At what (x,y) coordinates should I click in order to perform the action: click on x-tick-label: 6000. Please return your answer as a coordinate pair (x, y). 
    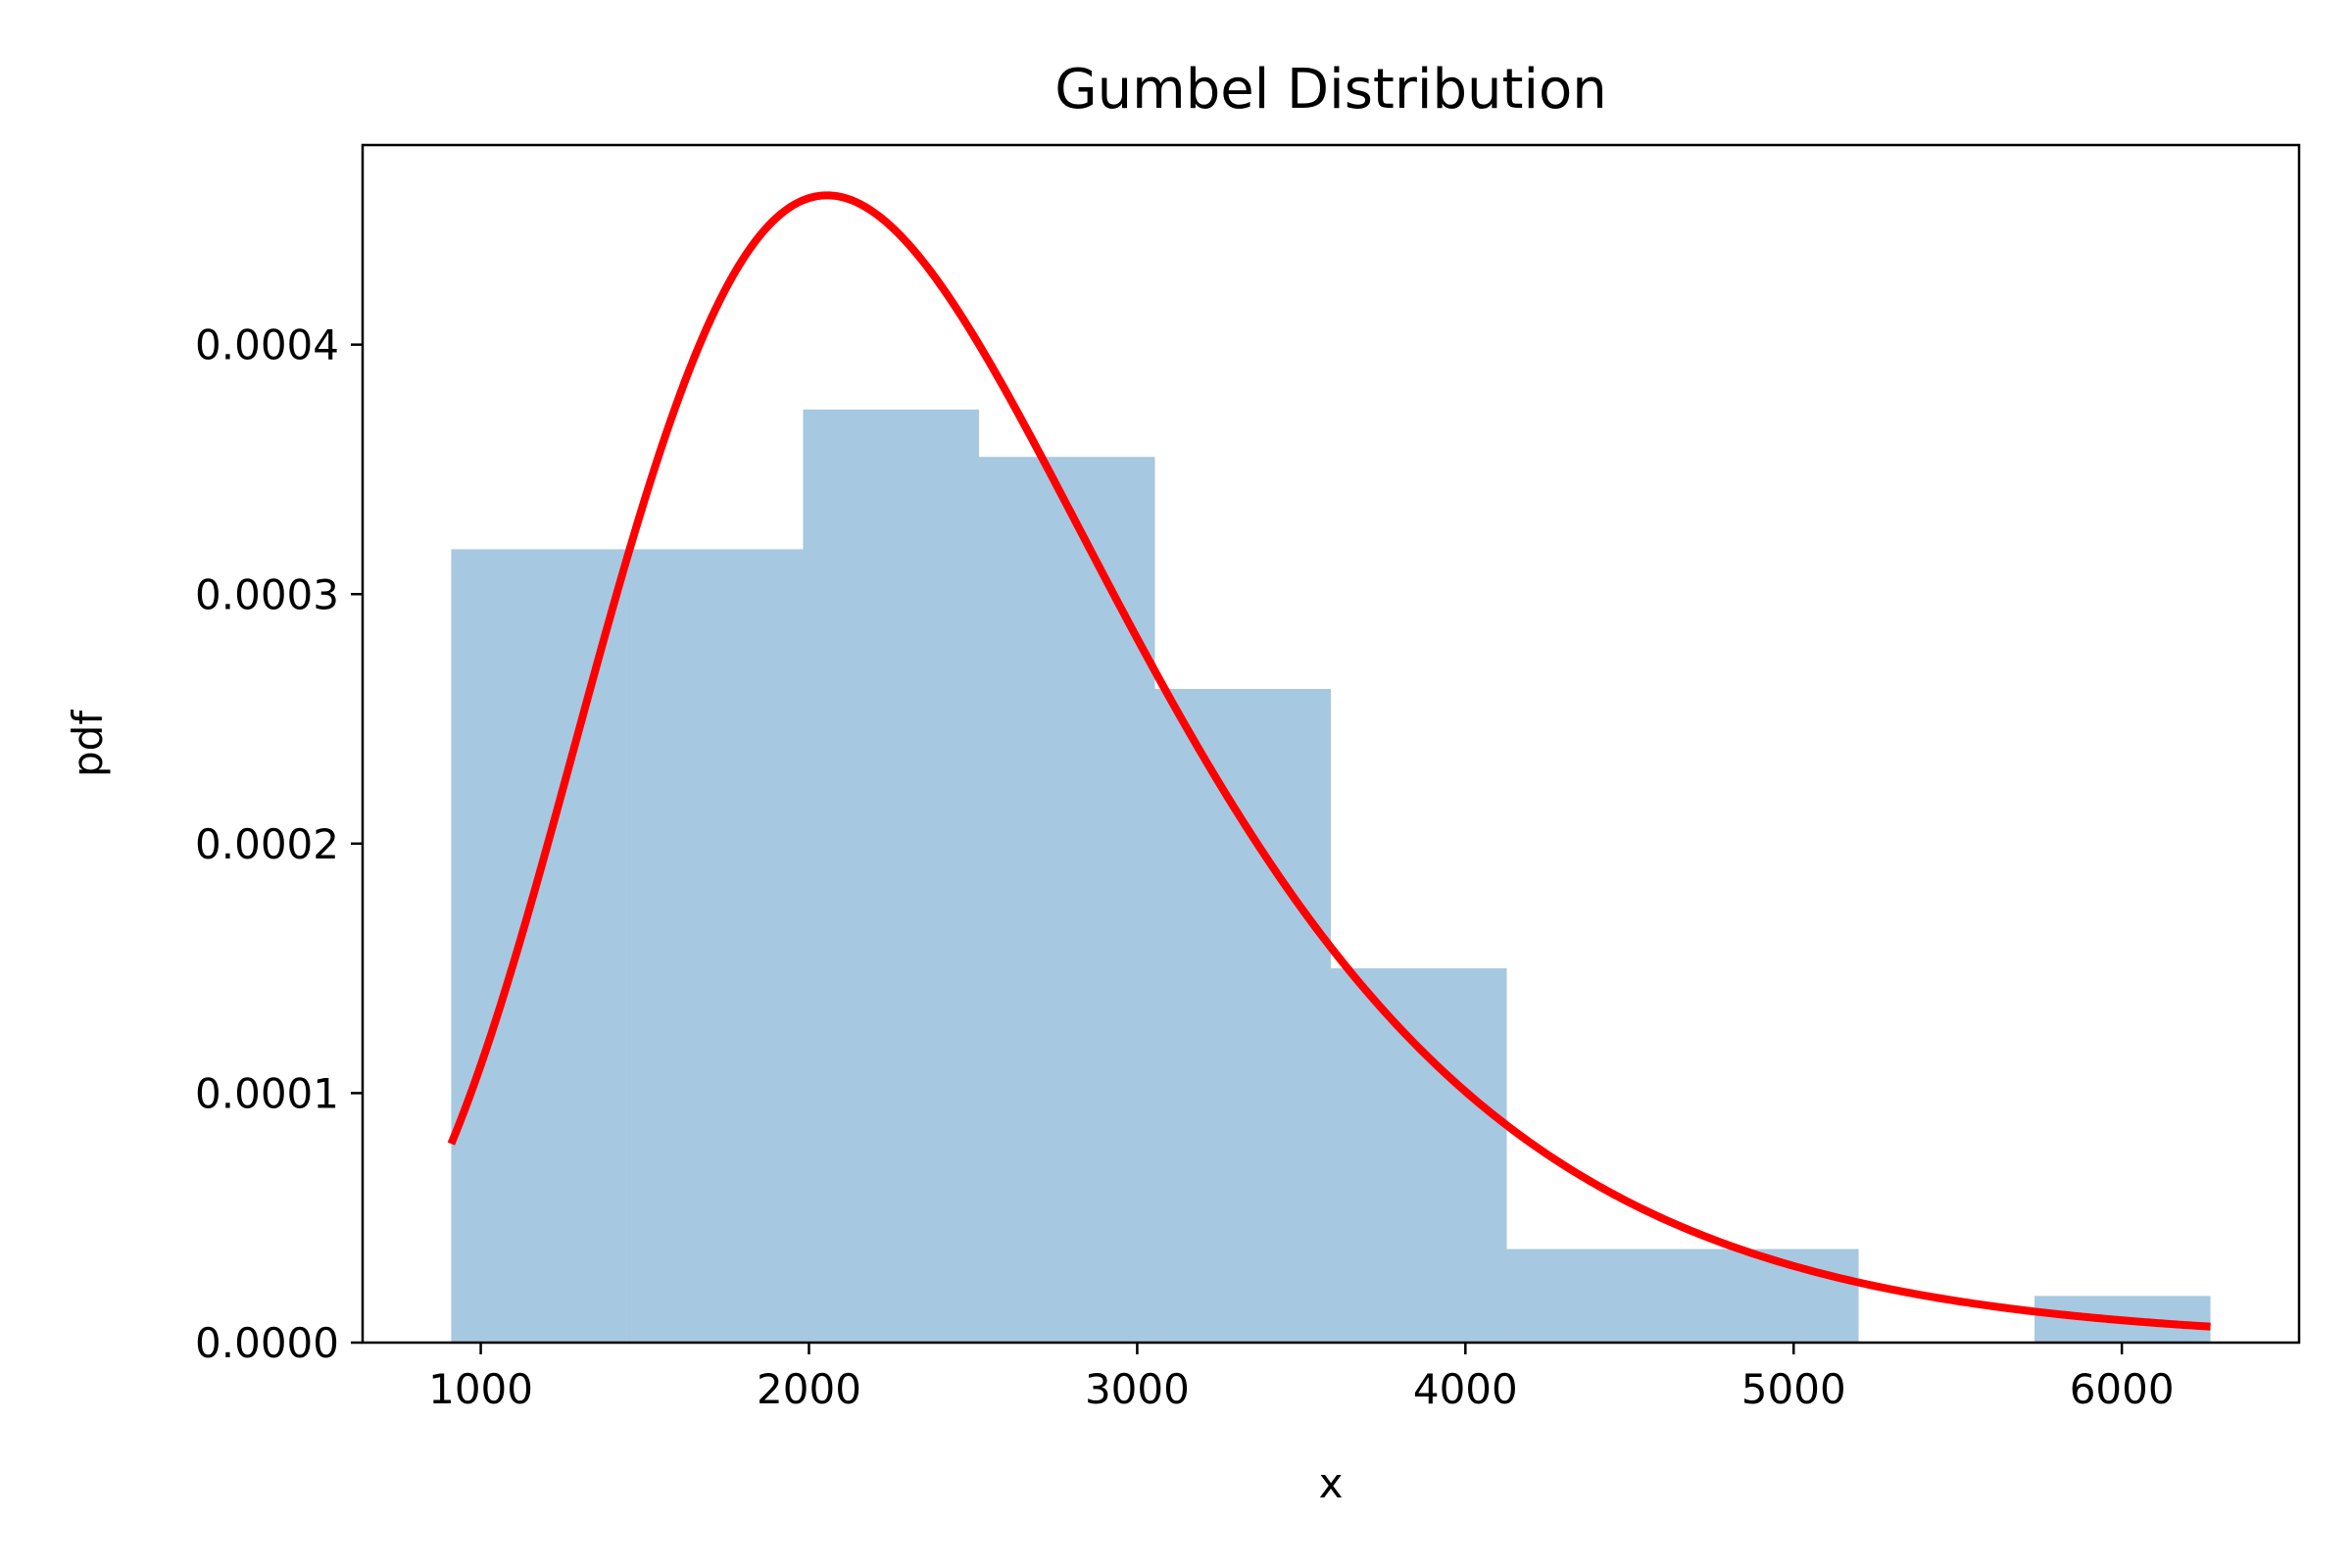
    Looking at the image, I should click on (2122, 1389).